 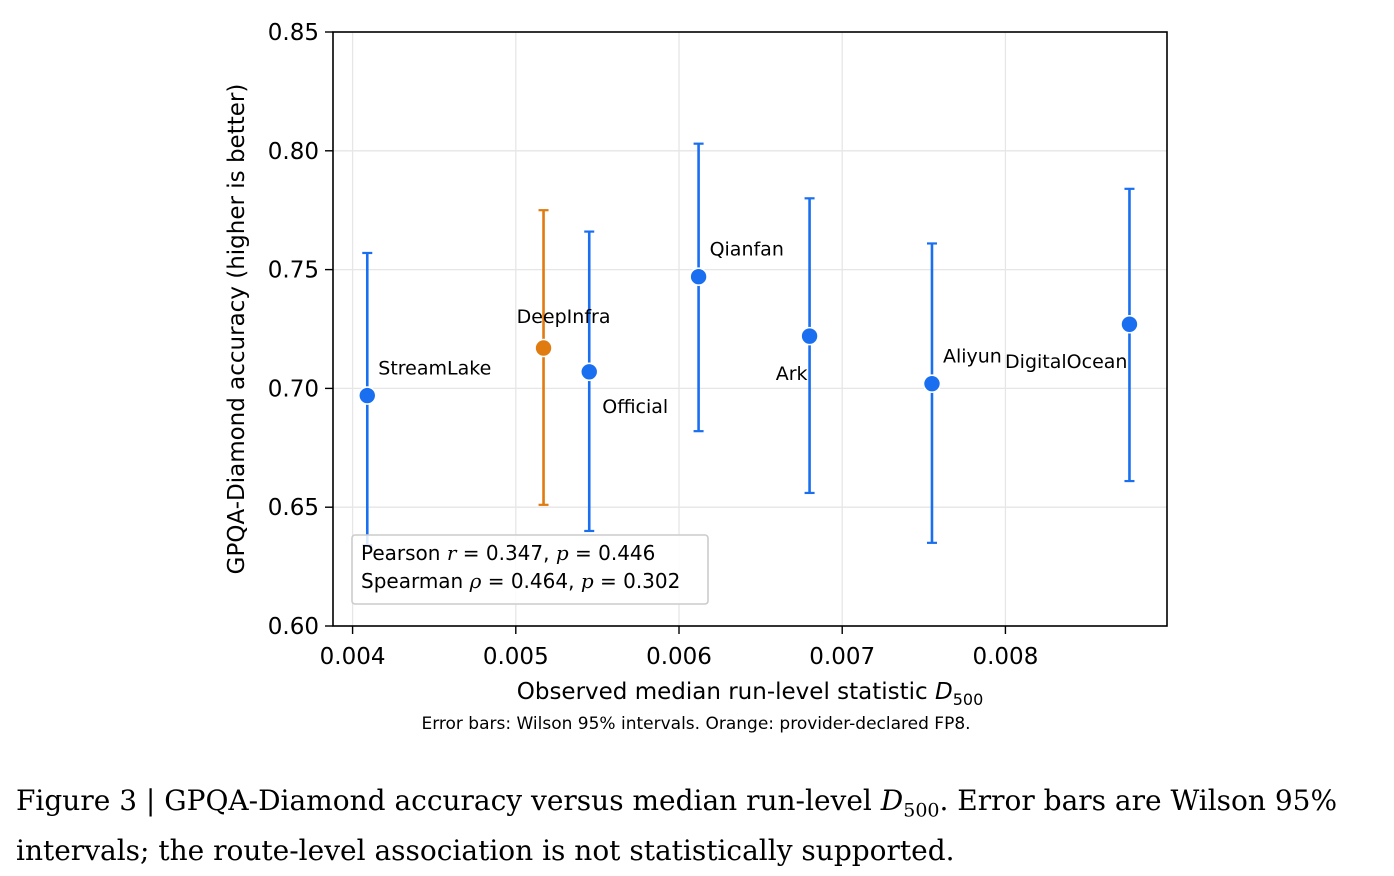 I want to click on y-tick-label: 0.80, so click(x=293, y=152).